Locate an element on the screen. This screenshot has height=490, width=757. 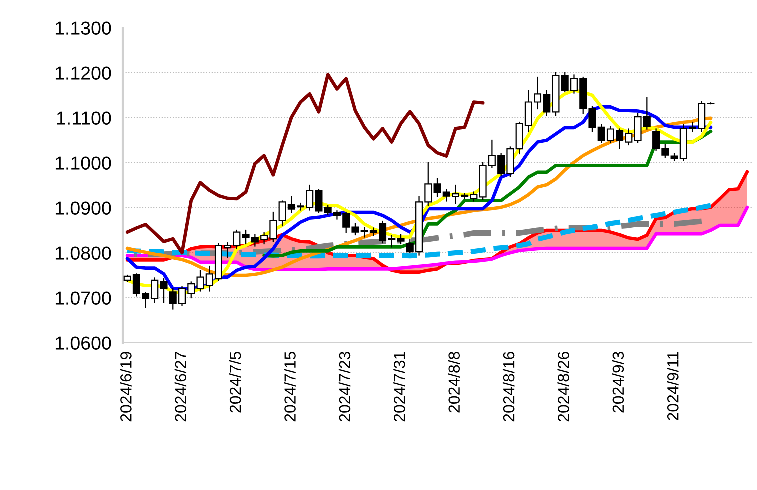
y-tick-label: 1.1300 is located at coordinates (84, 28).